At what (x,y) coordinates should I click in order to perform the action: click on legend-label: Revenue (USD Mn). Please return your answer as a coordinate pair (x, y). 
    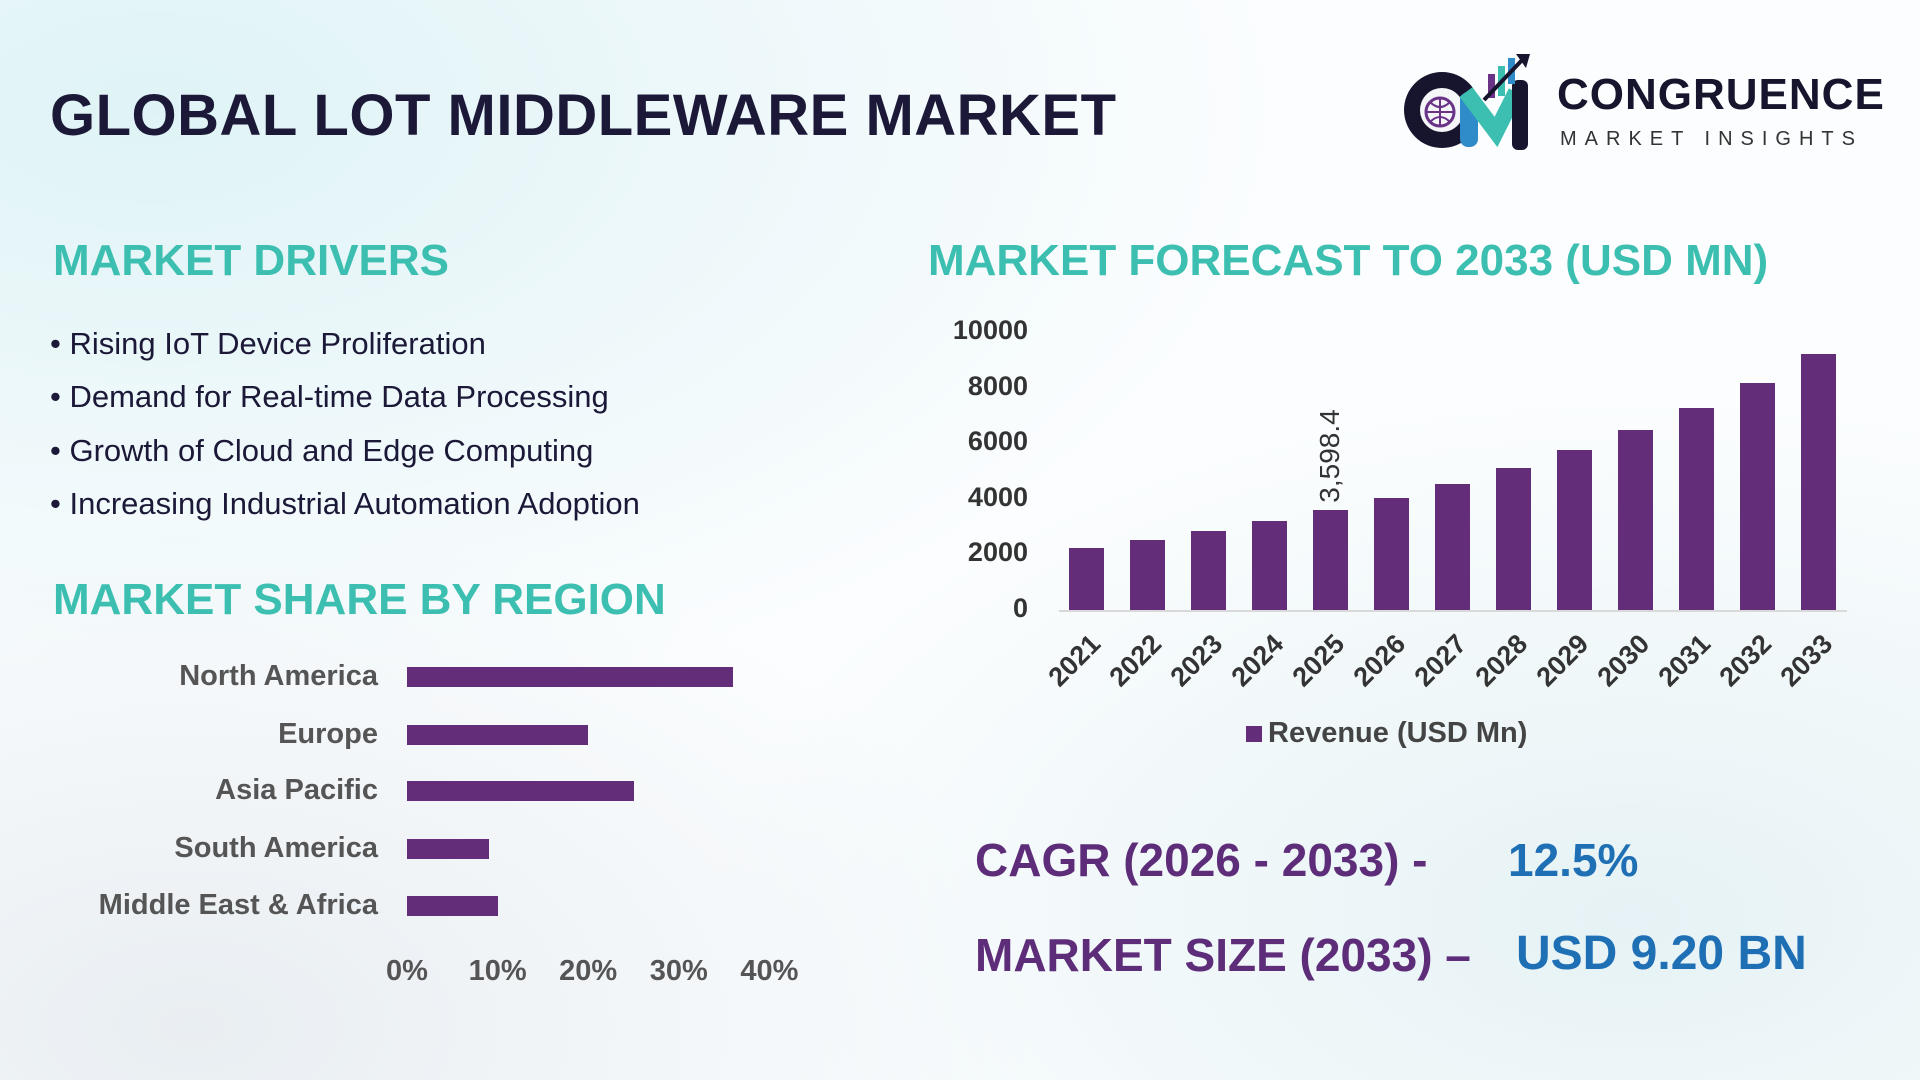
    Looking at the image, I should click on (1398, 733).